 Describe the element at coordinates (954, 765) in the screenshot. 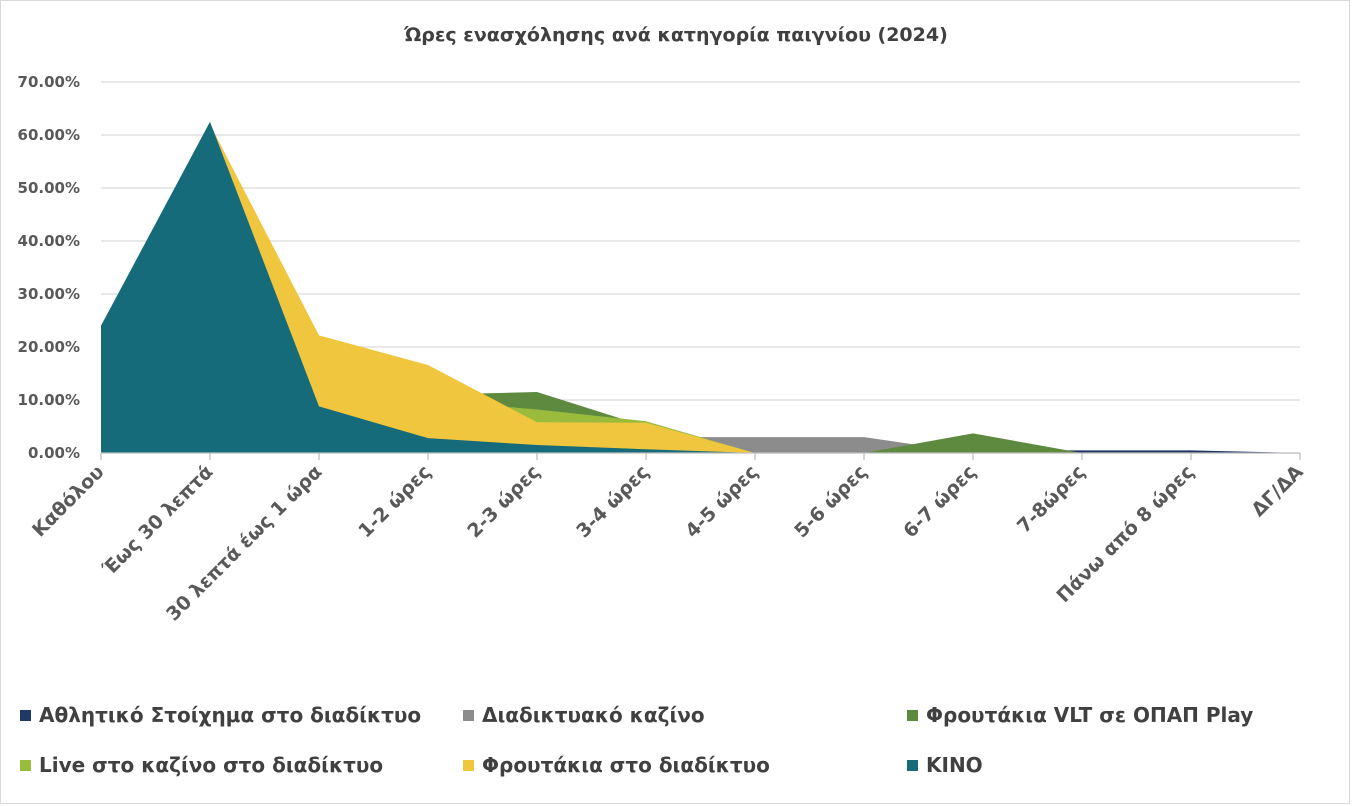

I see `legend-label: ΚΙΝΟ` at that location.